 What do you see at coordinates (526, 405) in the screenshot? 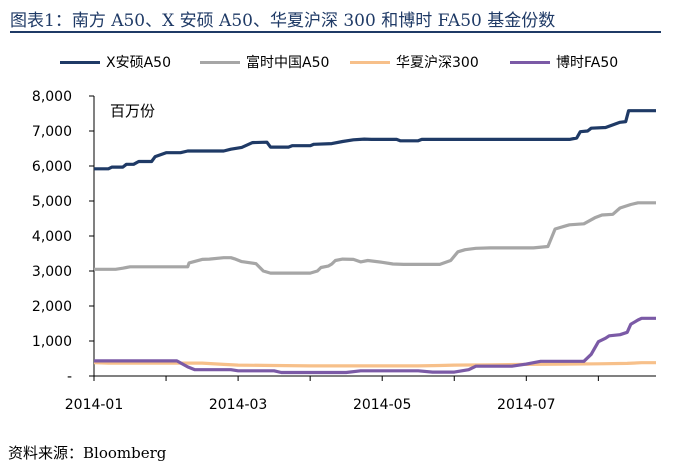
I see `x-tick-label: 2014-07` at bounding box center [526, 405].